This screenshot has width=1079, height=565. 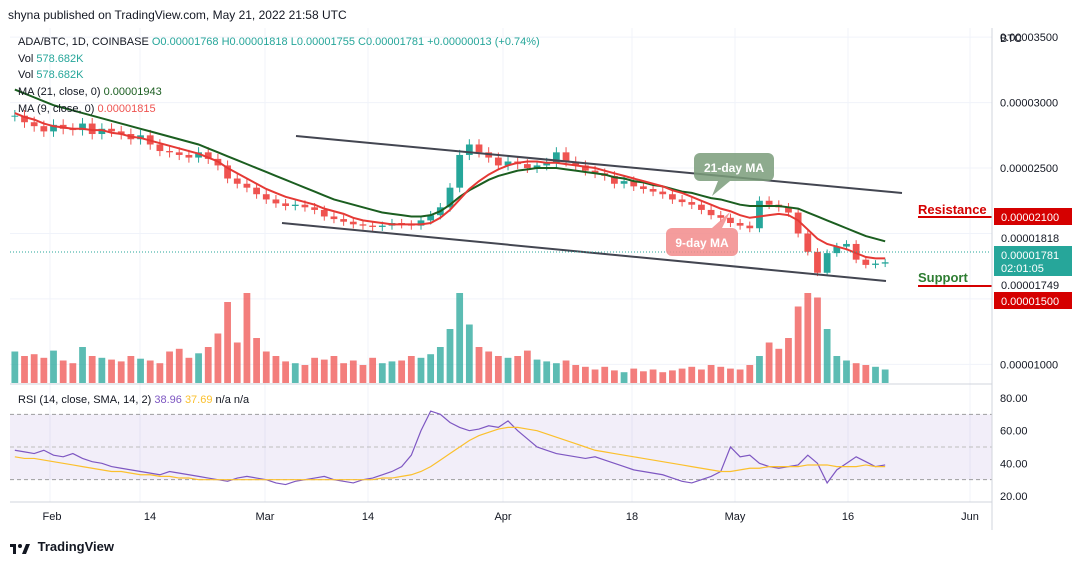 I want to click on tradingview-brand: TradingView, so click(x=62, y=546).